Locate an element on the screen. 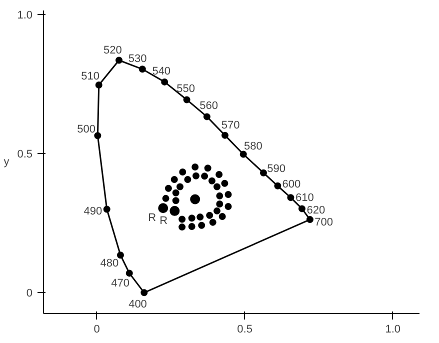 This screenshot has width=439, height=343. annotation: 500 is located at coordinates (86, 130).